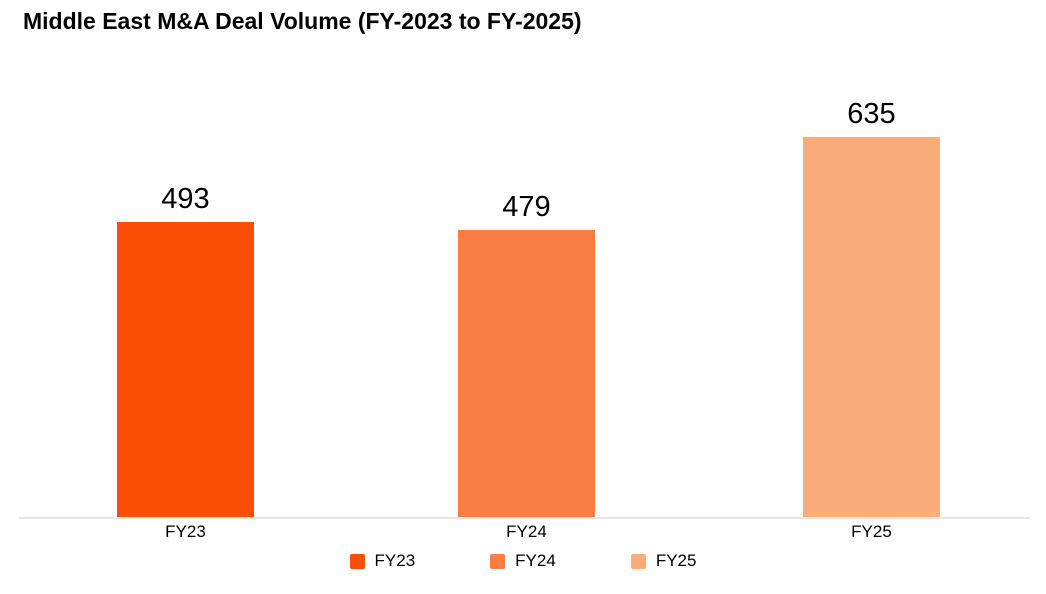 The width and height of the screenshot is (1046, 594). I want to click on bar-group-fy25: 635, so click(871, 308).